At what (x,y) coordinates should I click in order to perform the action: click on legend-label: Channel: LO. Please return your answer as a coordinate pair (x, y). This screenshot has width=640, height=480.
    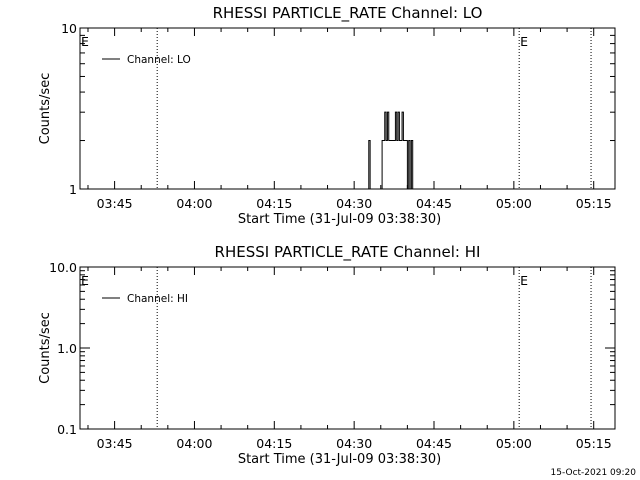
    Looking at the image, I should click on (159, 60).